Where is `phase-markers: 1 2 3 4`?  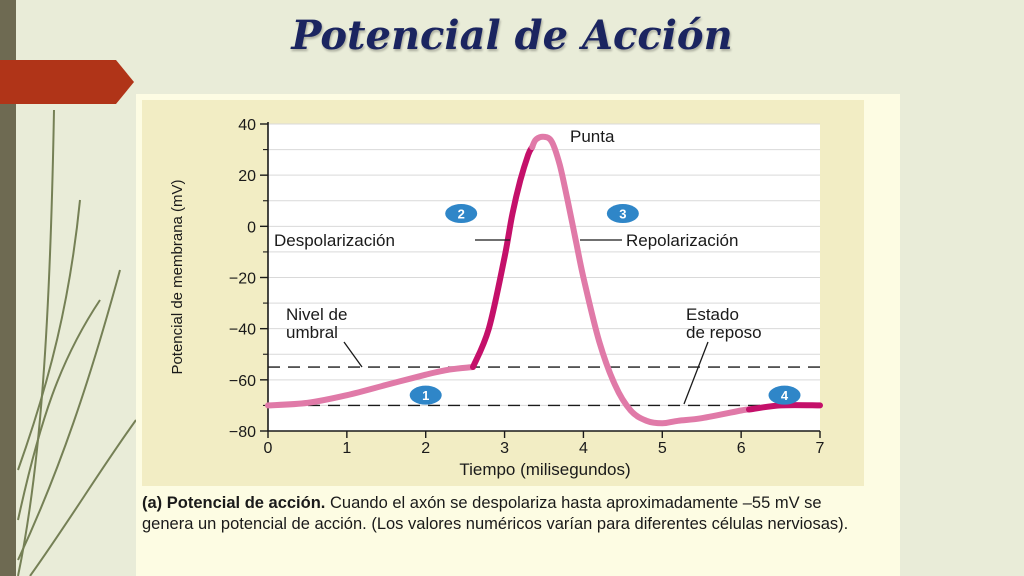
phase-markers: 1 2 3 4 is located at coordinates (605, 304).